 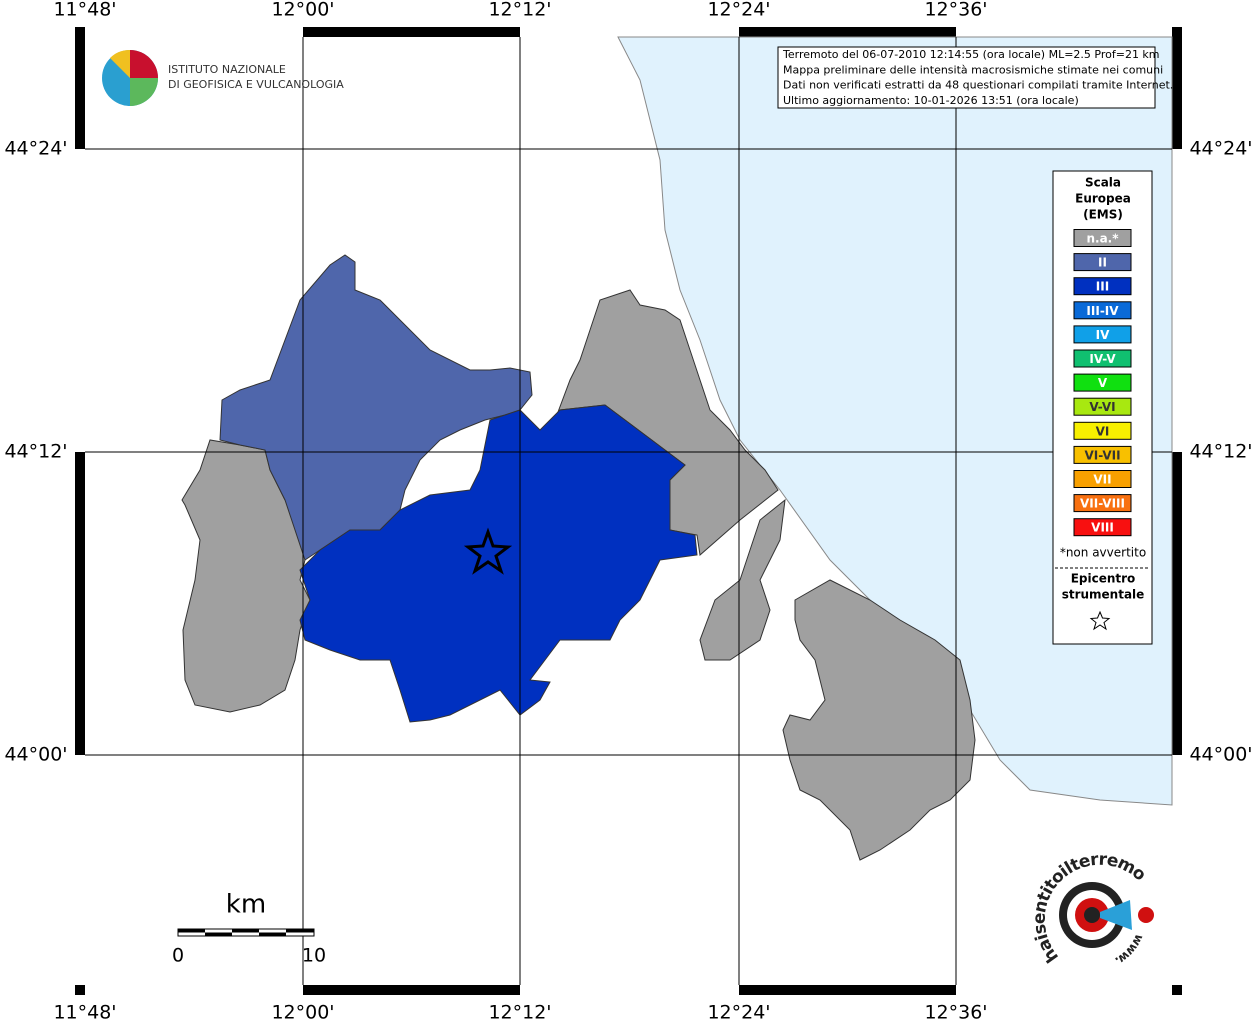 I want to click on legend-label: V-VI, so click(x=1102, y=407).